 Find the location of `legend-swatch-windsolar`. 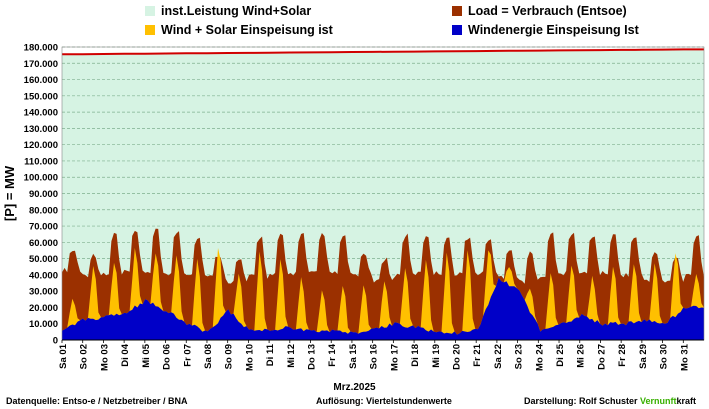

legend-swatch-windsolar is located at coordinates (150, 30).